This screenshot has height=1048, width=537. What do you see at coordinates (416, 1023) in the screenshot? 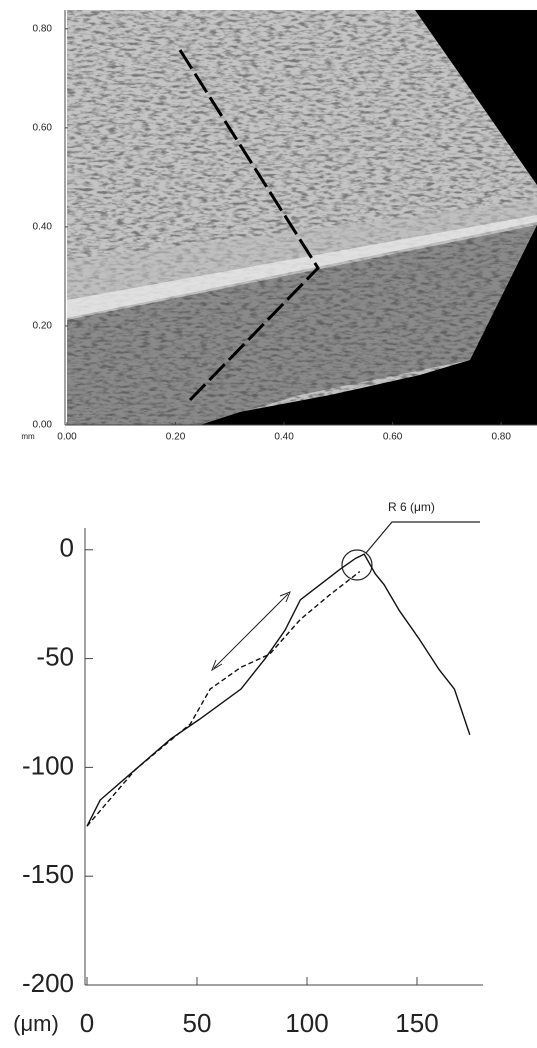
I see `x-tick-label: 150` at bounding box center [416, 1023].